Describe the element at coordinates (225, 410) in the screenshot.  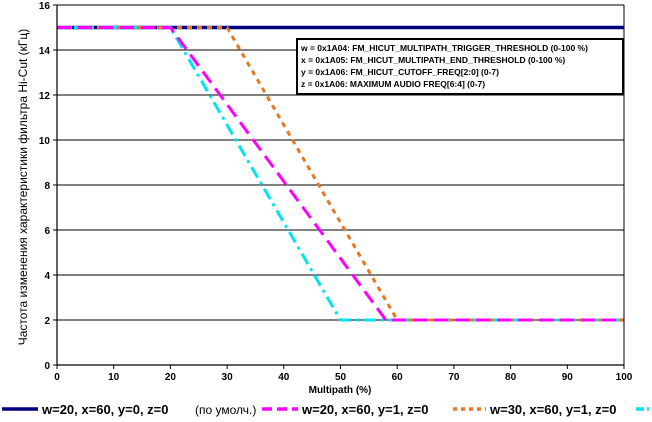
I see `legend-note-series-0: (по умолч.)` at that location.